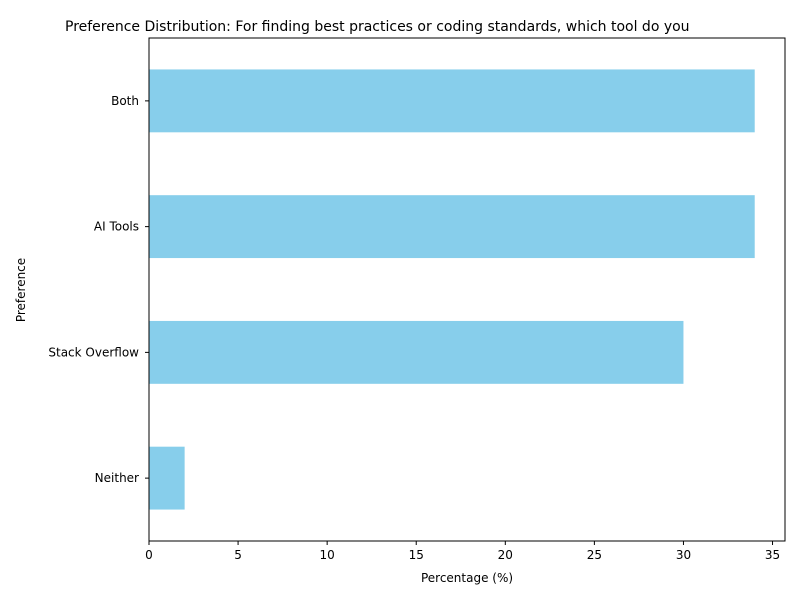 This screenshot has height=600, width=800. Describe the element at coordinates (21, 290) in the screenshot. I see `y-axis-title: Preference` at that location.